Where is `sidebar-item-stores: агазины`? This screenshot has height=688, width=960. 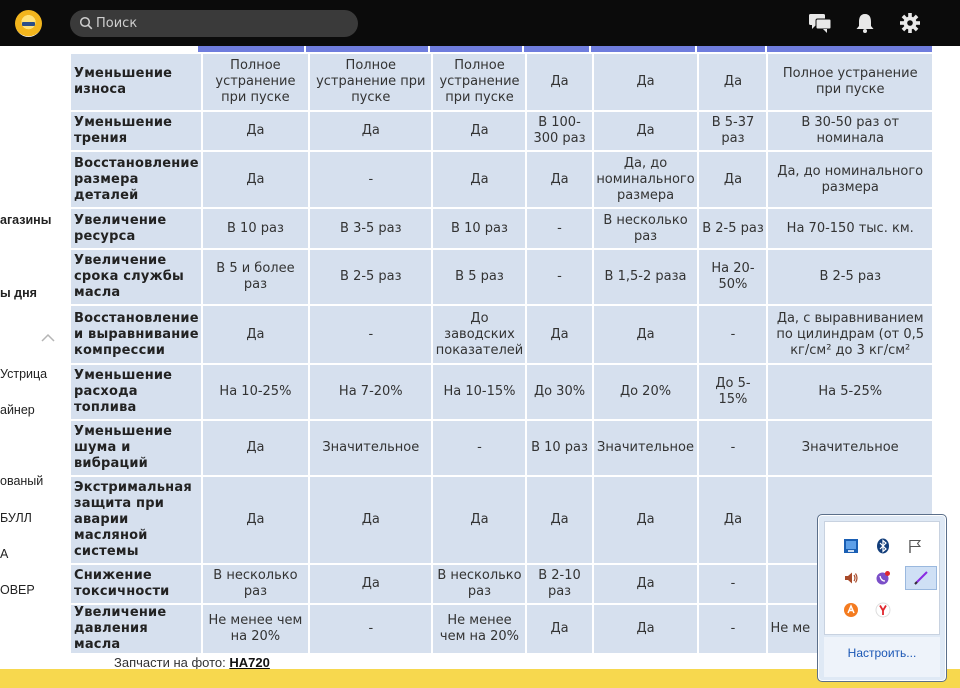 sidebar-item-stores: агазины is located at coordinates (26, 220).